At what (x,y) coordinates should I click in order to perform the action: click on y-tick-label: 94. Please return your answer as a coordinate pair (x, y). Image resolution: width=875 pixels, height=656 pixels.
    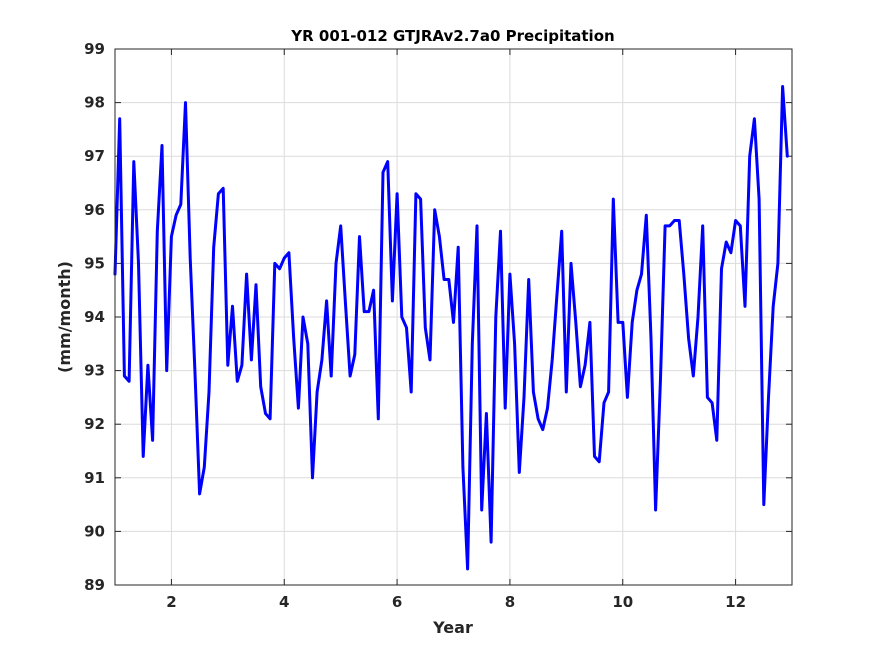
    Looking at the image, I should click on (94, 317).